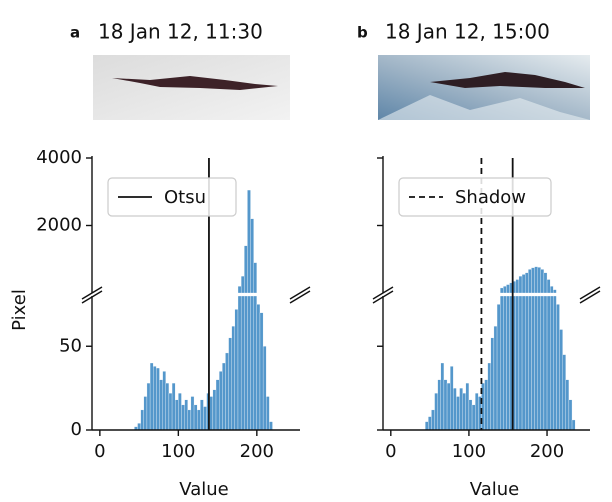 This screenshot has height=502, width=612. I want to click on panel-title: 18 Jan 12, 15:00, so click(467, 32).